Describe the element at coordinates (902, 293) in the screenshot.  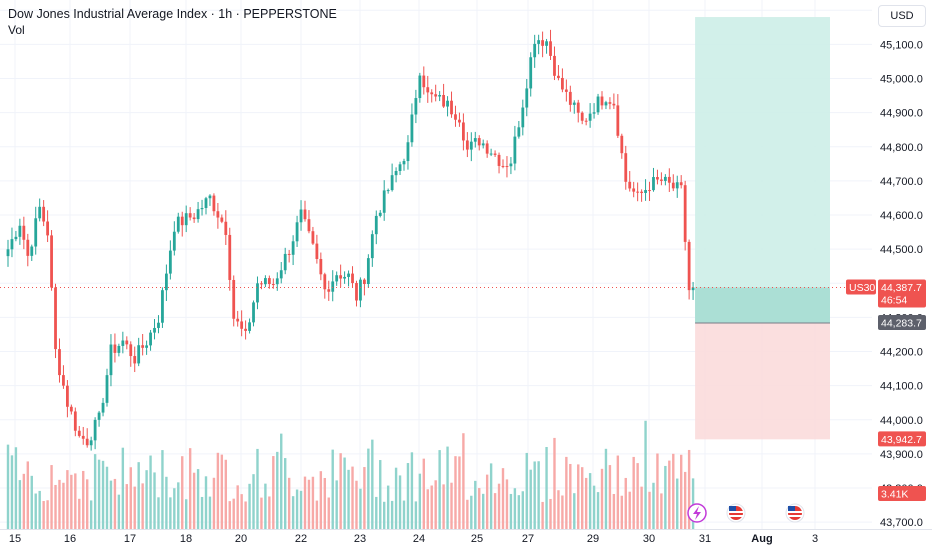
I see `last-price-badge-bg` at that location.